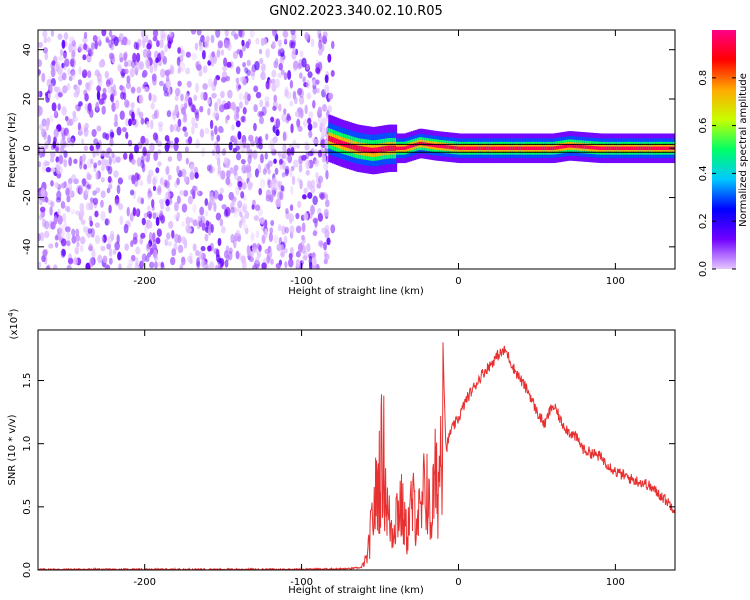 The width and height of the screenshot is (750, 600). I want to click on colorbar-ticks: 0.0 0.2 0.4 0.6 0.8, so click(717, 173).